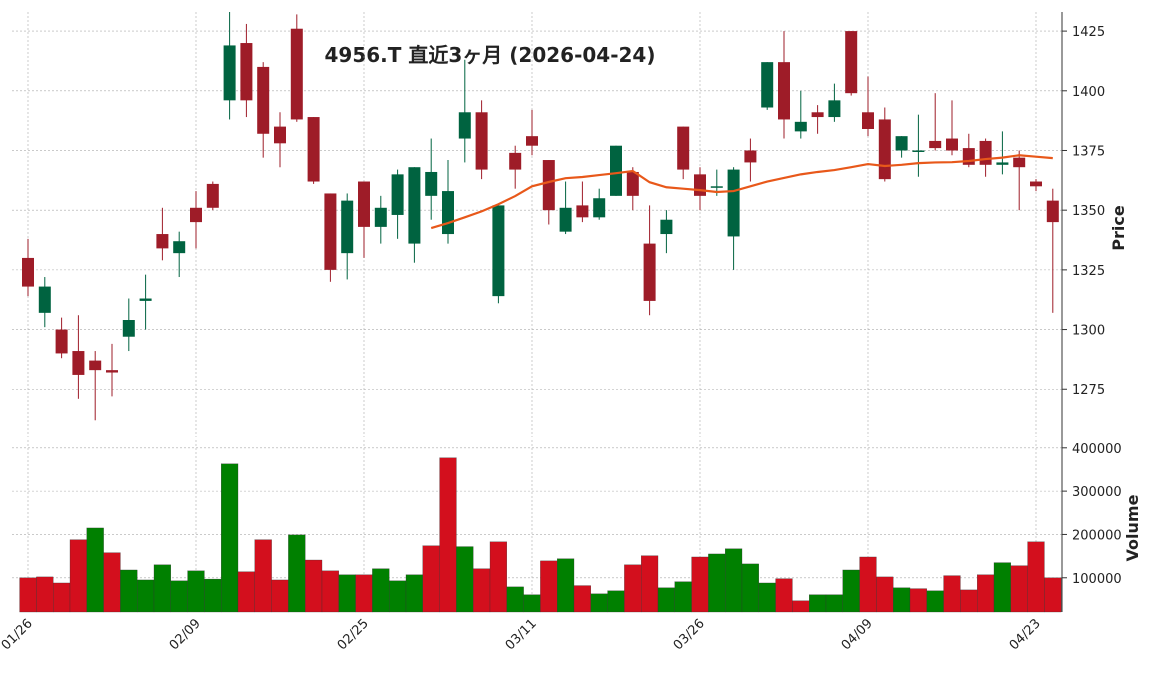  I want to click on x-tick-label: 03/11, so click(521, 634).